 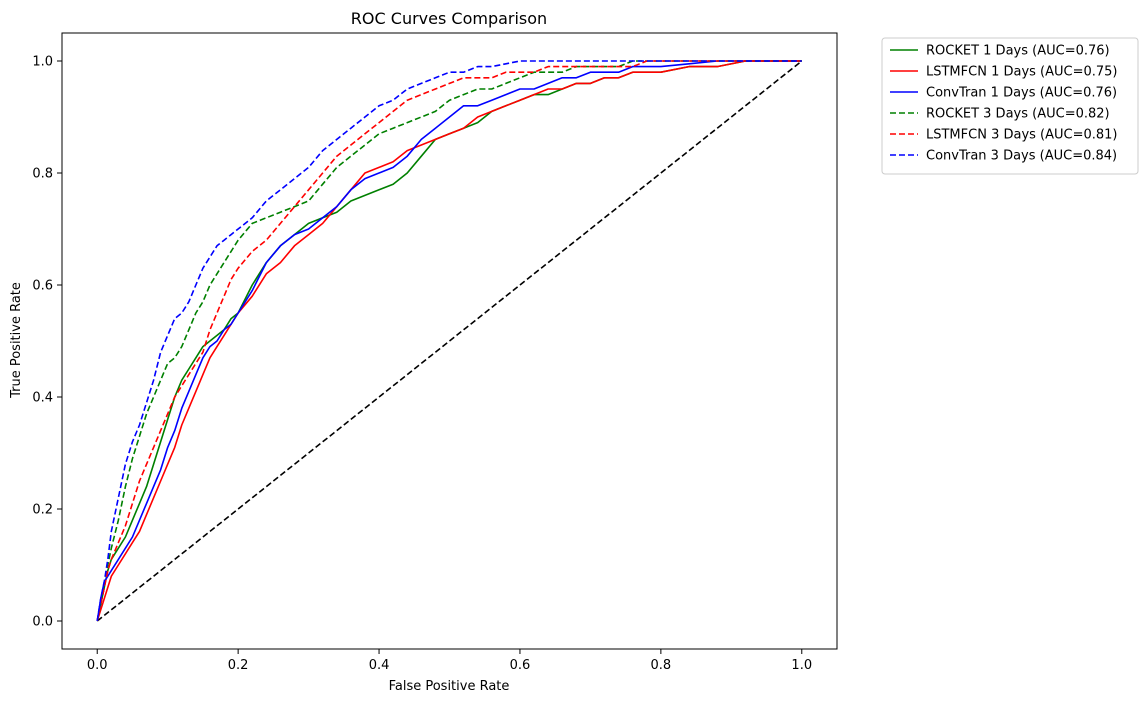 I want to click on x-tick-label: 0.8, so click(x=661, y=665).